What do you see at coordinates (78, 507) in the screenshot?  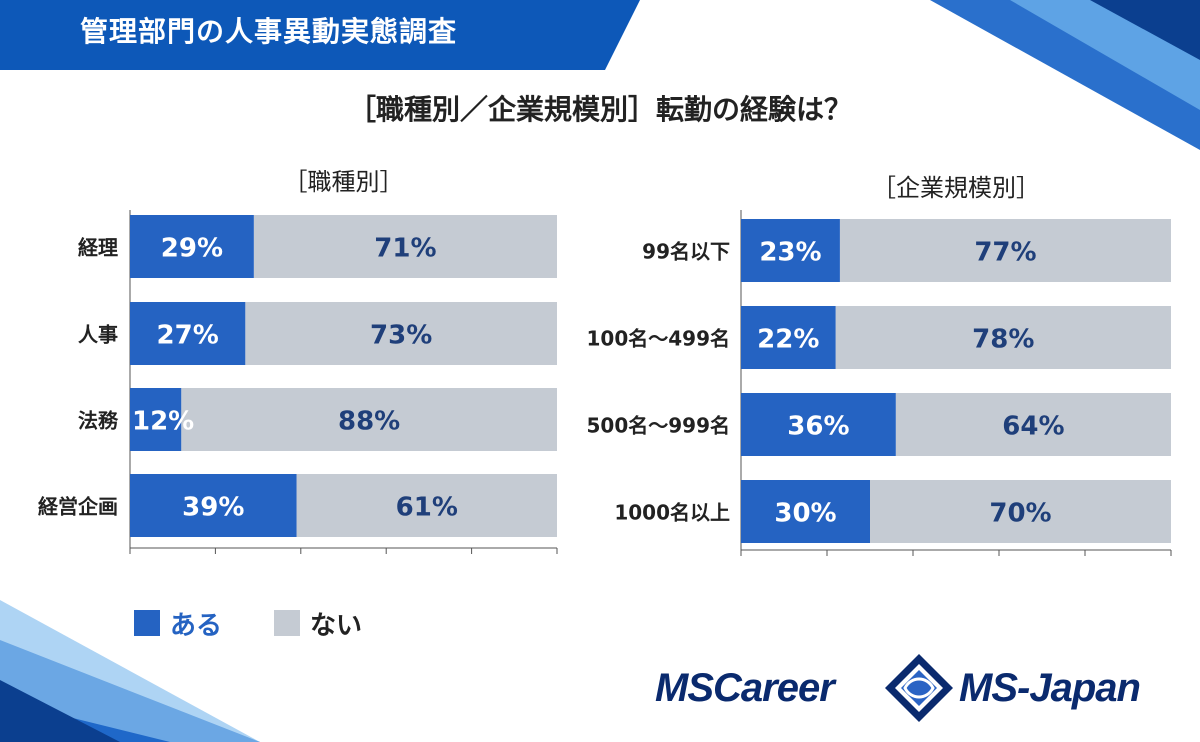 I see `category-label-3: 経営企画` at bounding box center [78, 507].